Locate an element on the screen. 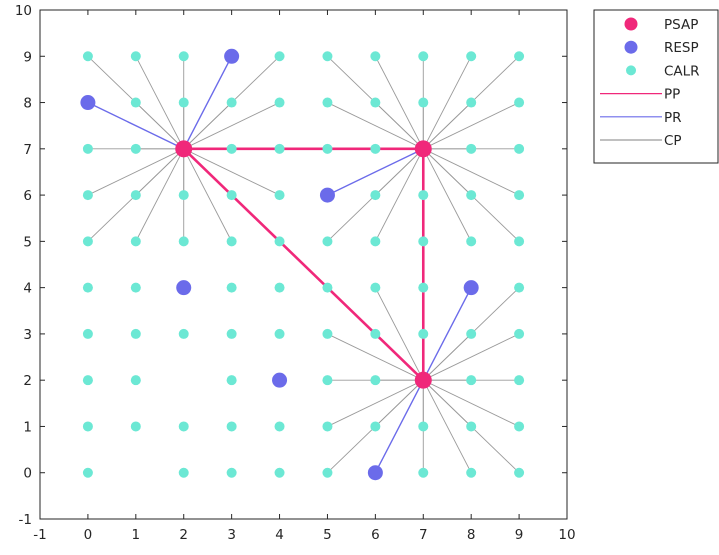  legend-label-psap: PSAP is located at coordinates (681, 25).